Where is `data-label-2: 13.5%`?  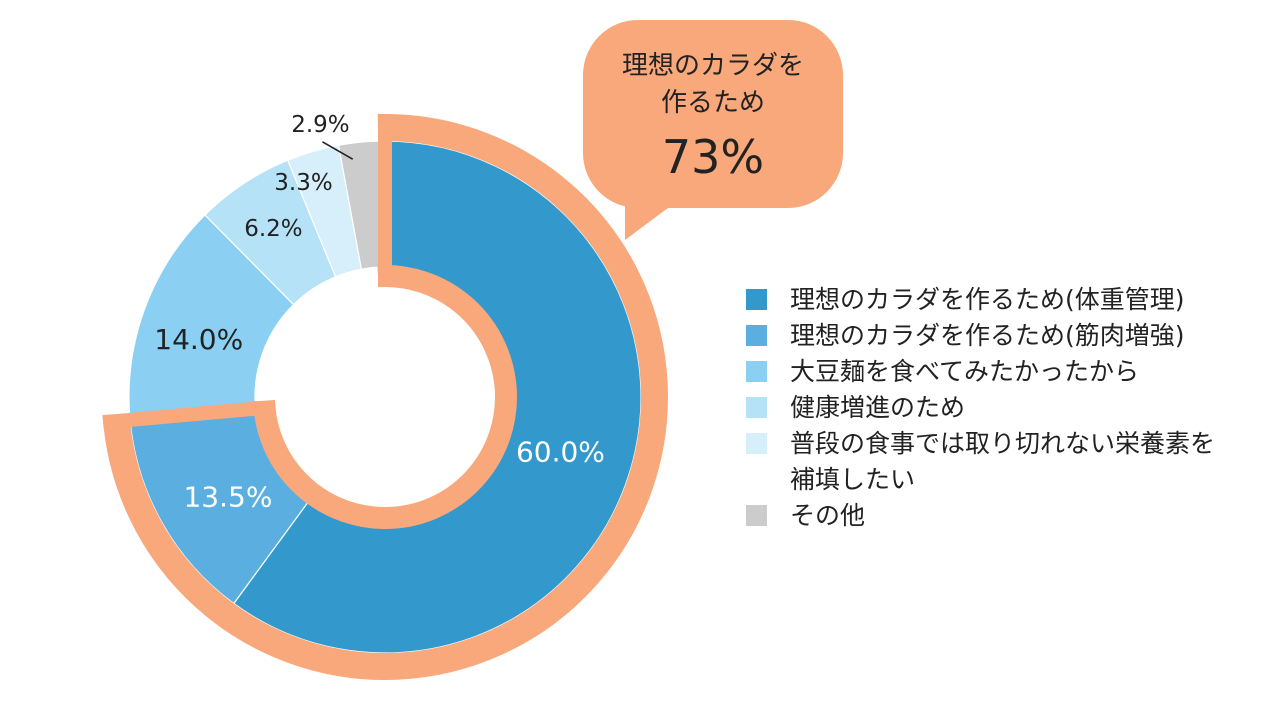 data-label-2: 13.5% is located at coordinates (227, 496).